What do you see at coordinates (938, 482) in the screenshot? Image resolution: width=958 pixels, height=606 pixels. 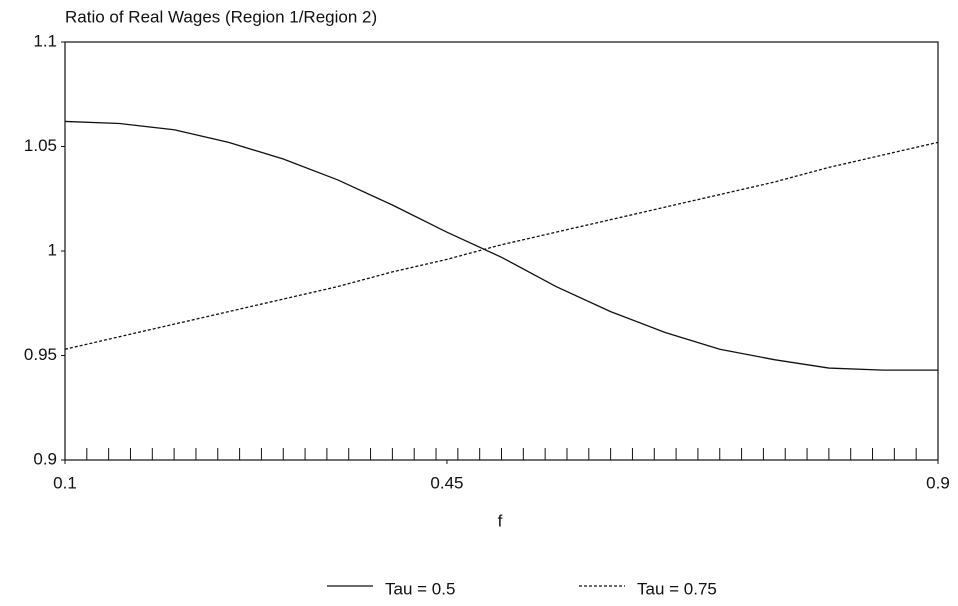 I see `x-tick-label: 0.9` at bounding box center [938, 482].